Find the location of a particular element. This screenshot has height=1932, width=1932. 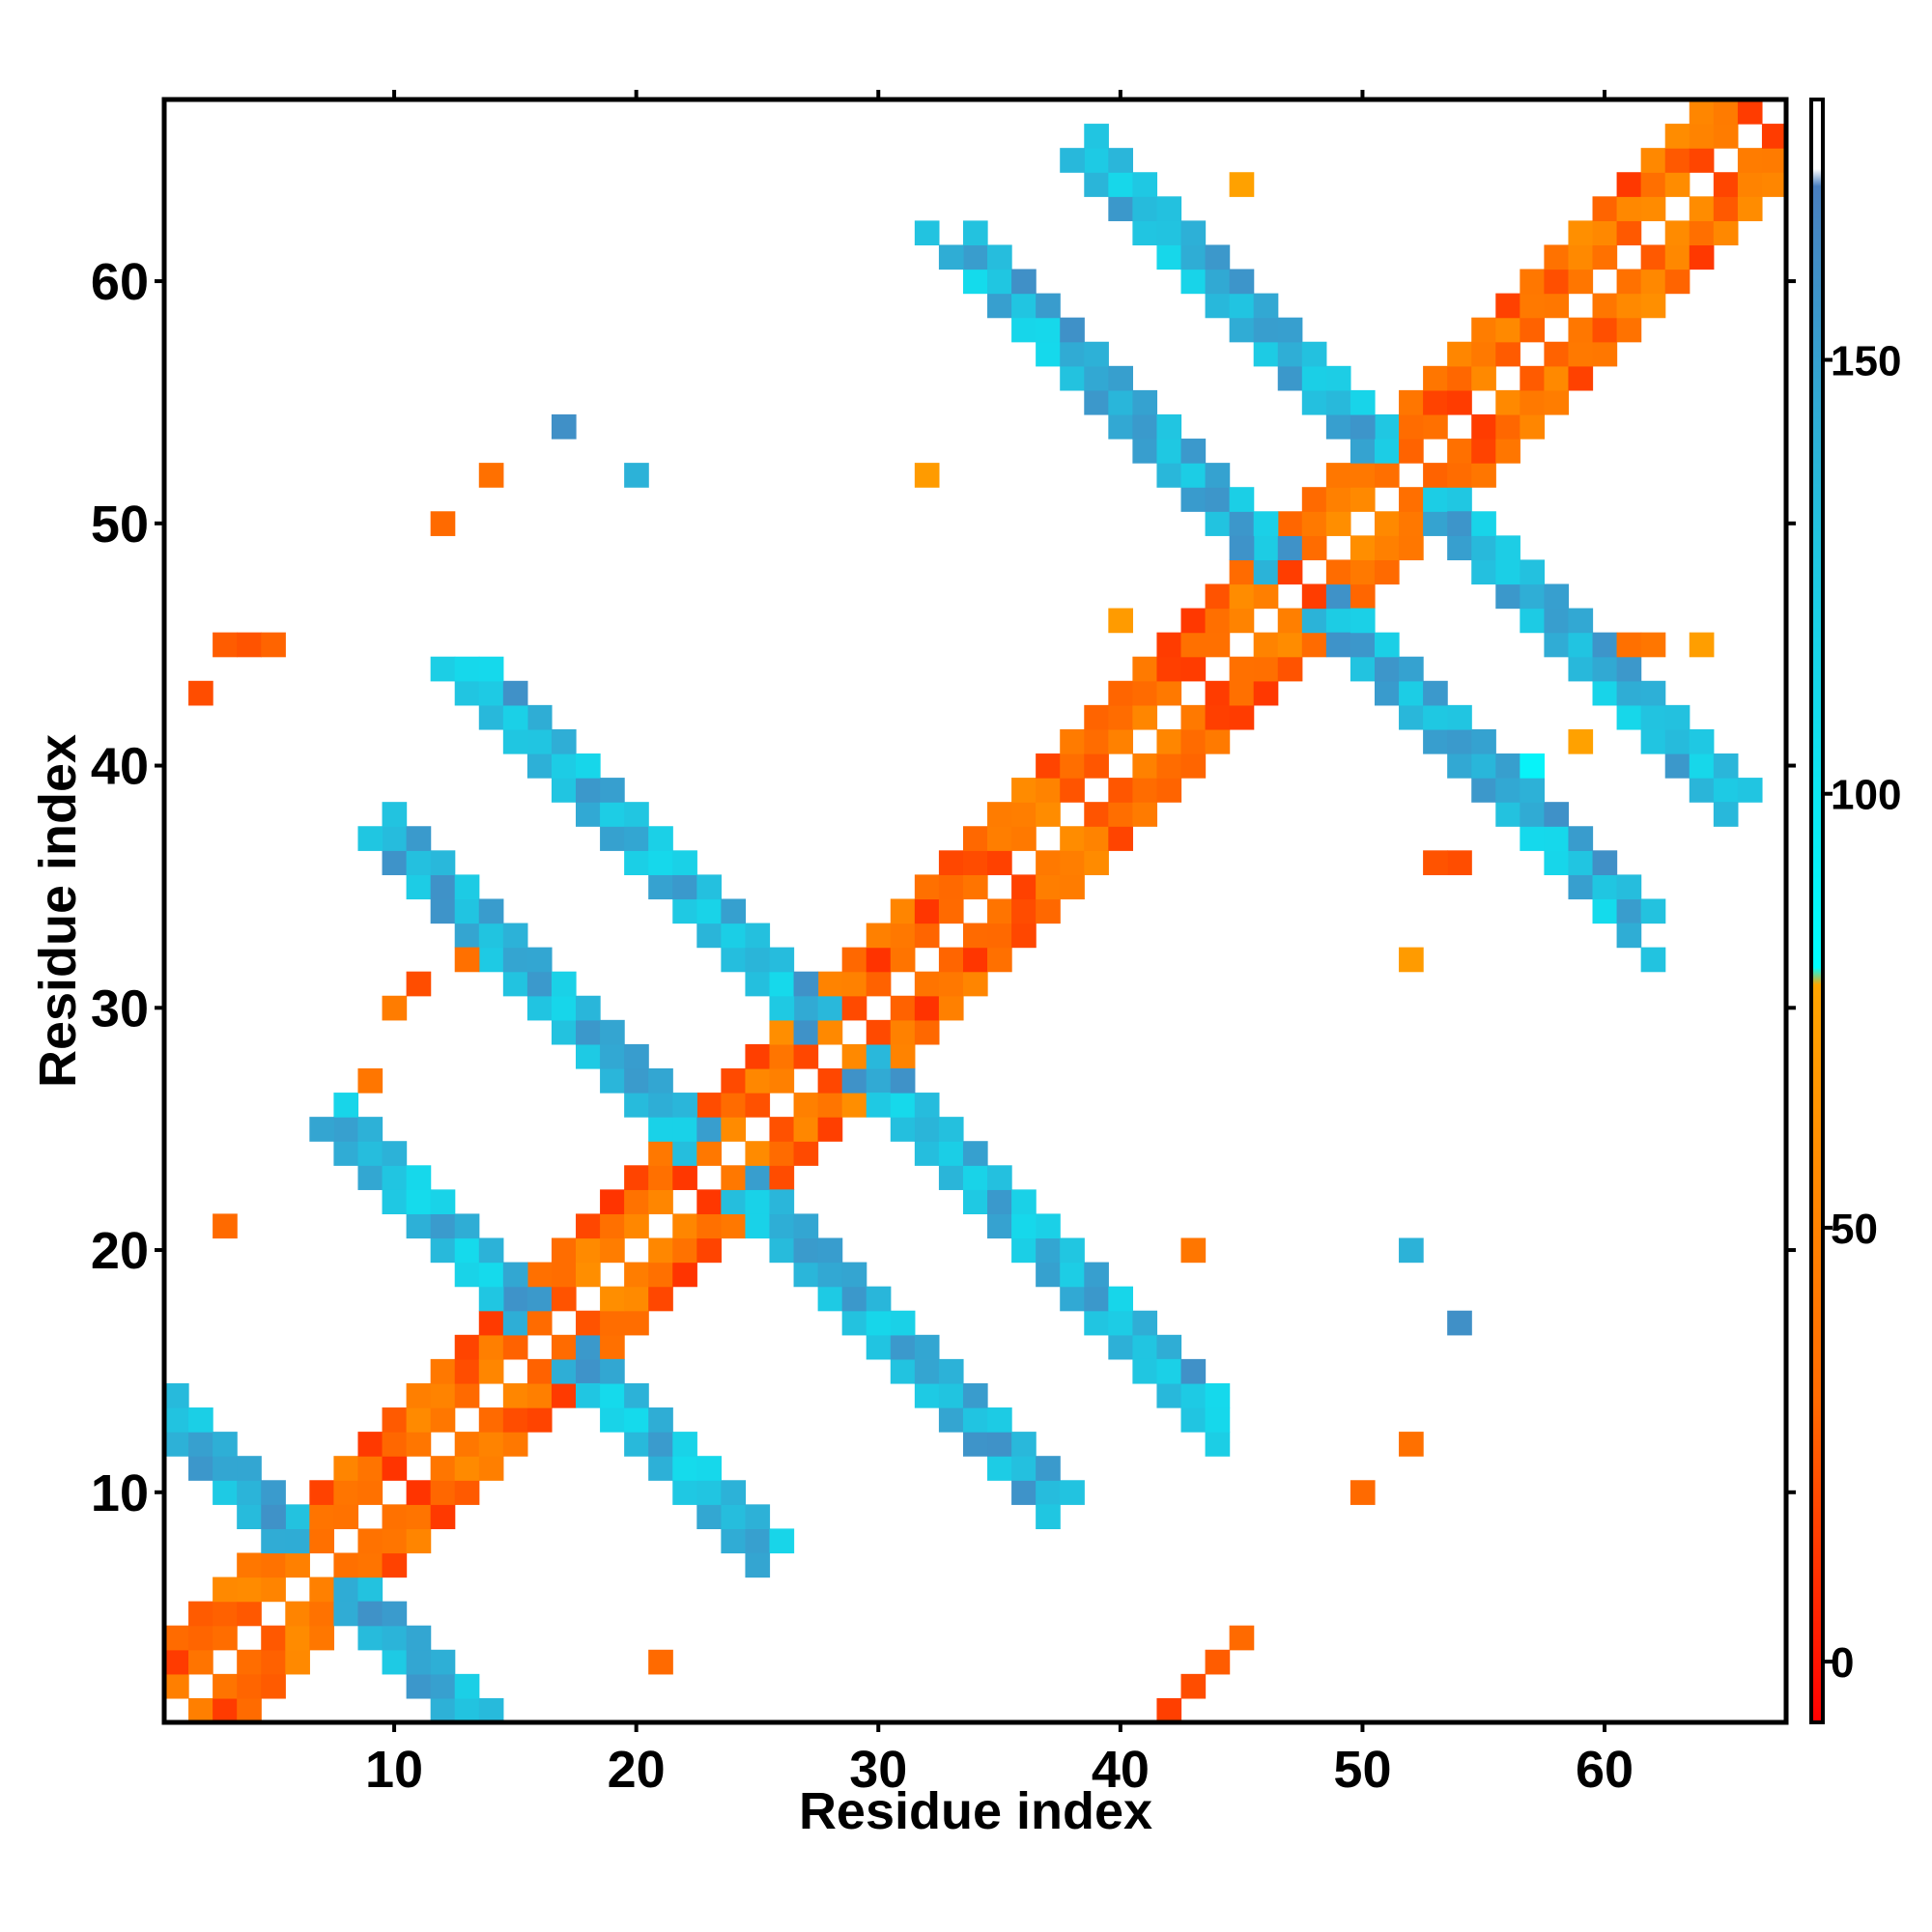

colorbar-frame is located at coordinates (1817, 911).